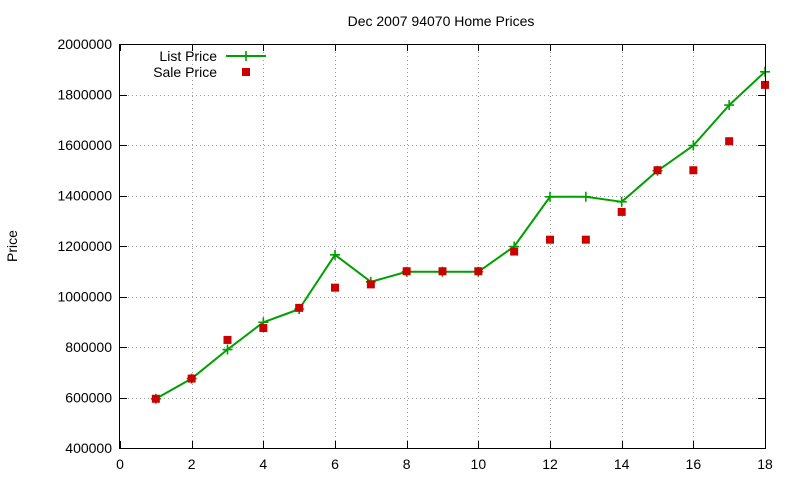 The height and width of the screenshot is (480, 800). What do you see at coordinates (188, 56) in the screenshot?
I see `legend-label: List Price` at bounding box center [188, 56].